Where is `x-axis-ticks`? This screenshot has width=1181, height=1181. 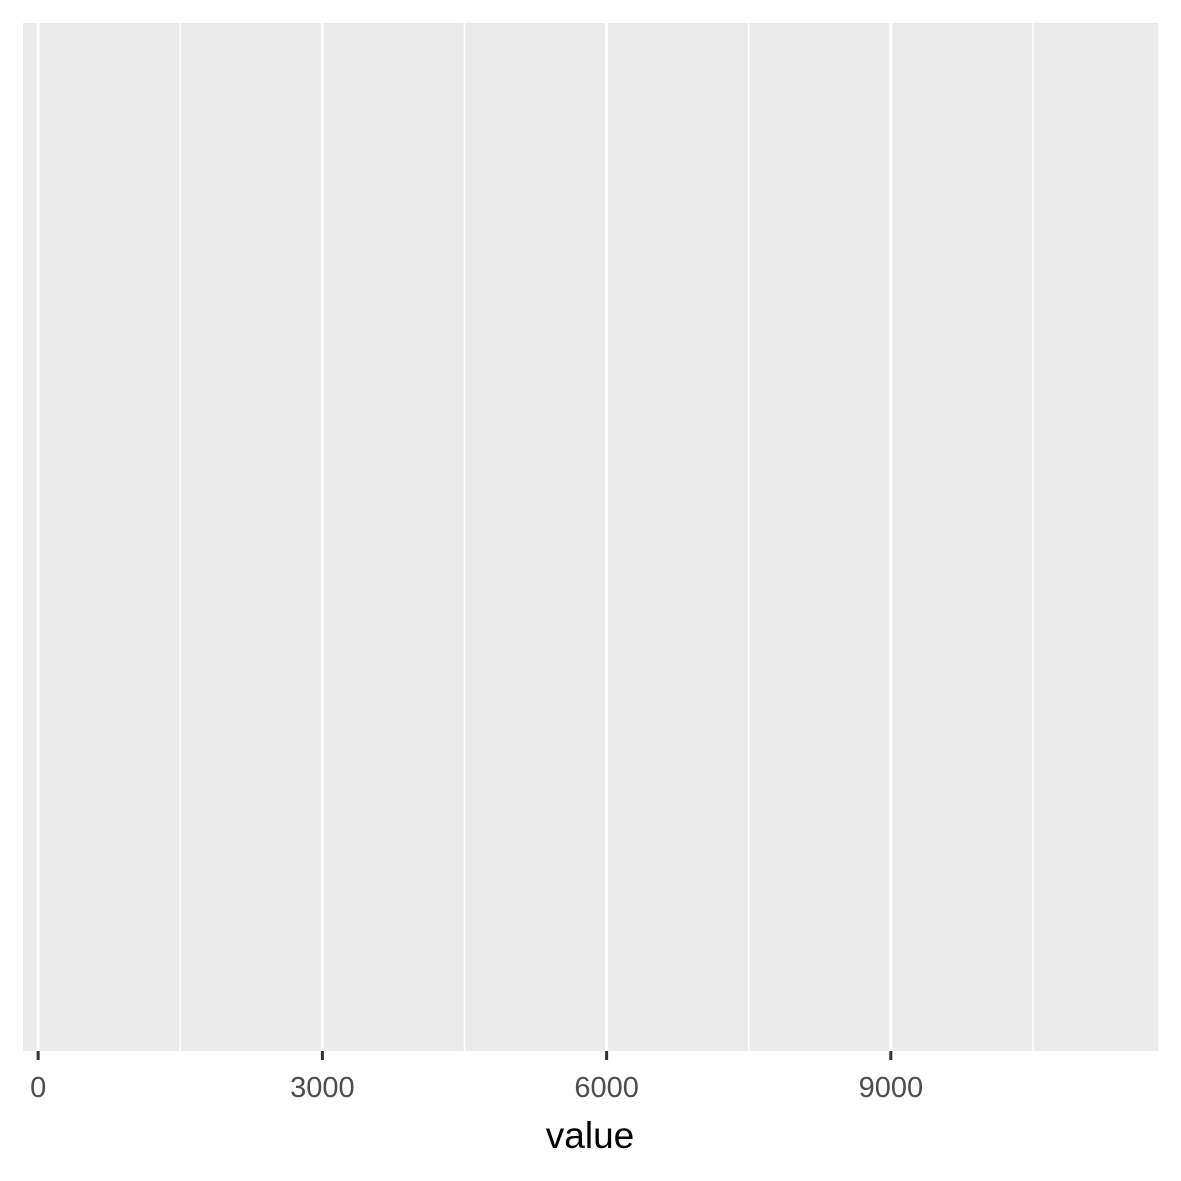
x-axis-ticks is located at coordinates (464, 1055).